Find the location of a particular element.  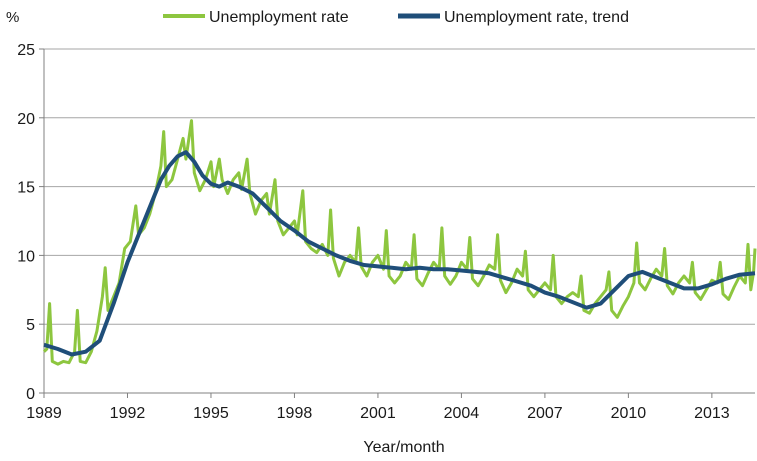

x-tick-label: 1989 is located at coordinates (44, 413).